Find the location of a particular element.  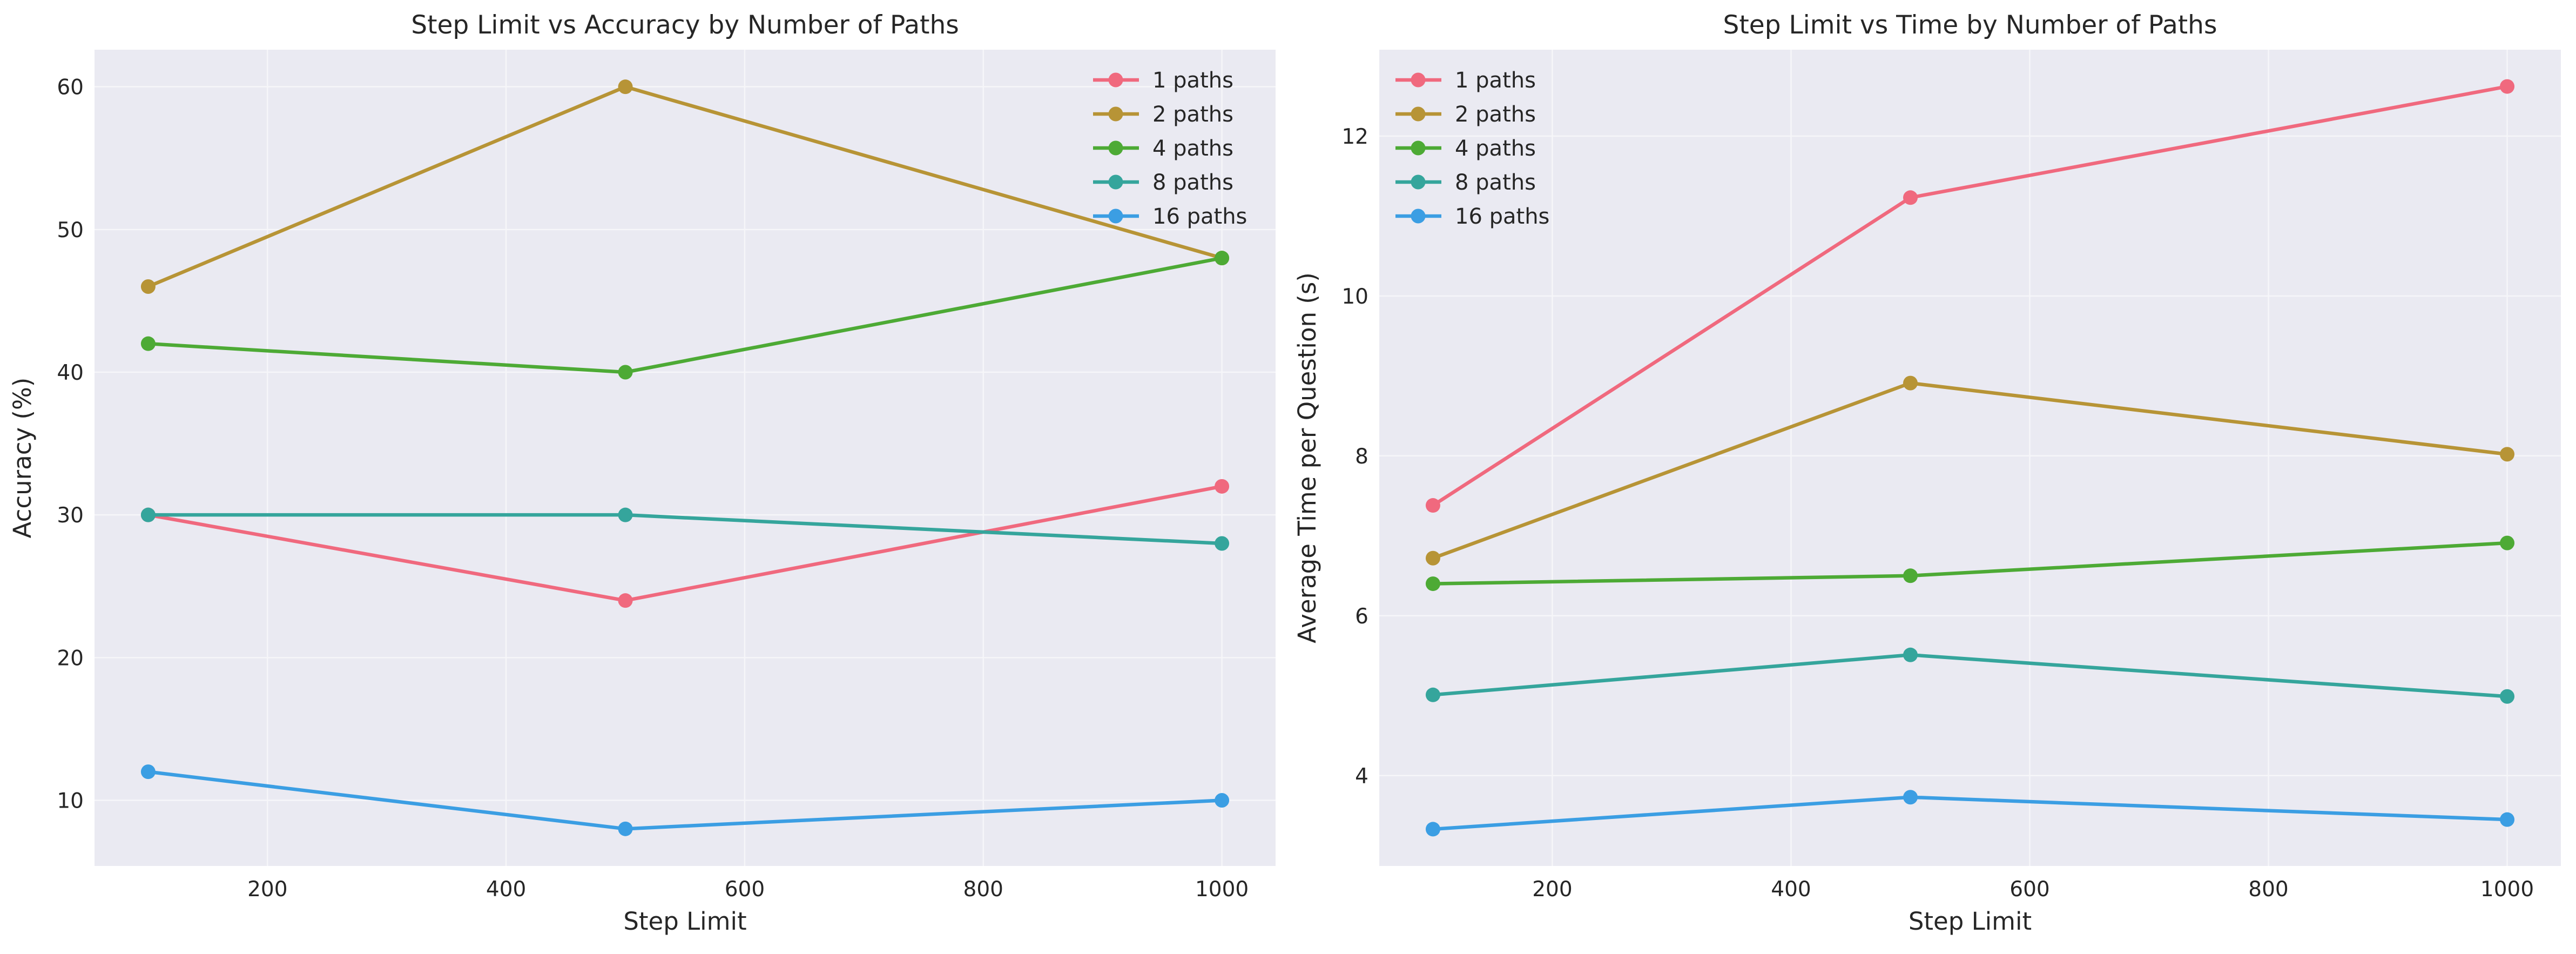

y-tick-label: 40 is located at coordinates (70, 373).